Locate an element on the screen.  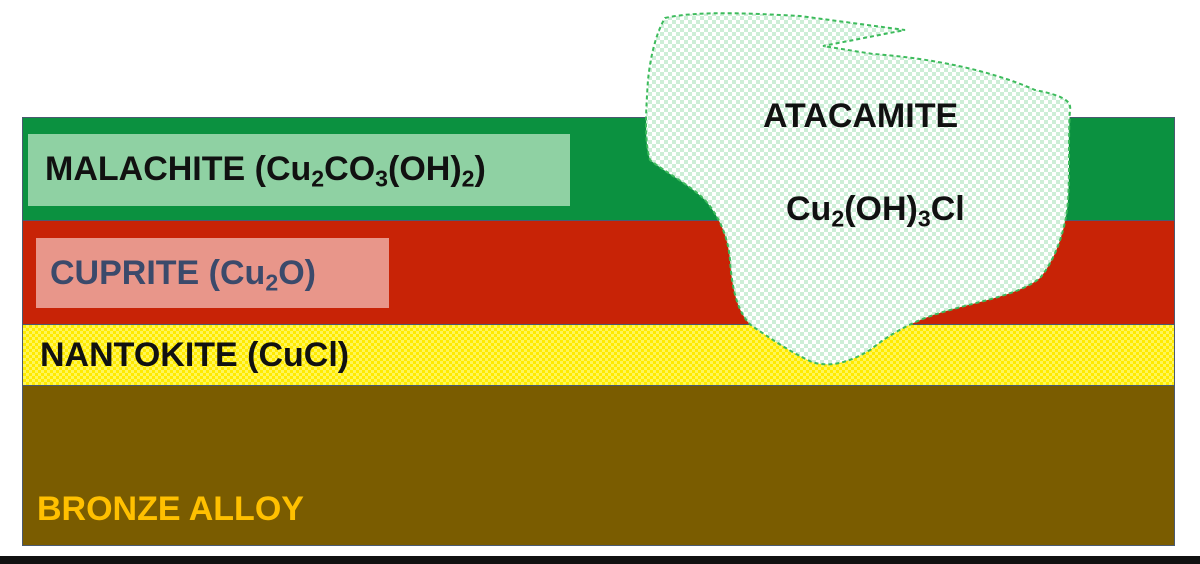
atacamite-formula: Cu2(OH)3Cl is located at coordinates (875, 211).